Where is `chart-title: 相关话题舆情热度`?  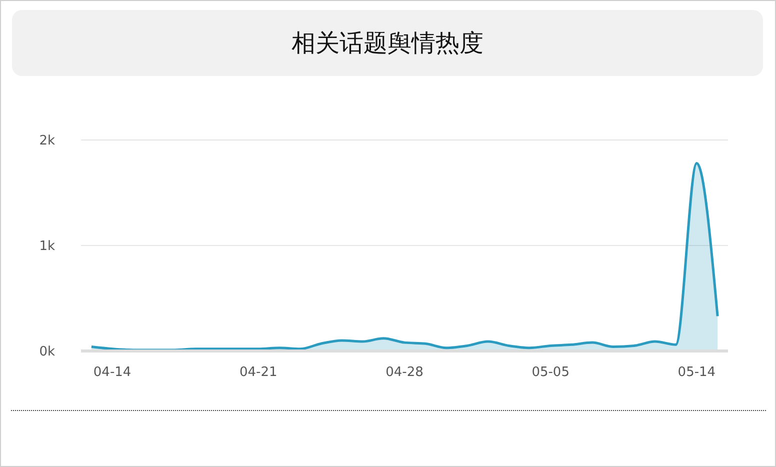
chart-title: 相关话题舆情热度 is located at coordinates (387, 43).